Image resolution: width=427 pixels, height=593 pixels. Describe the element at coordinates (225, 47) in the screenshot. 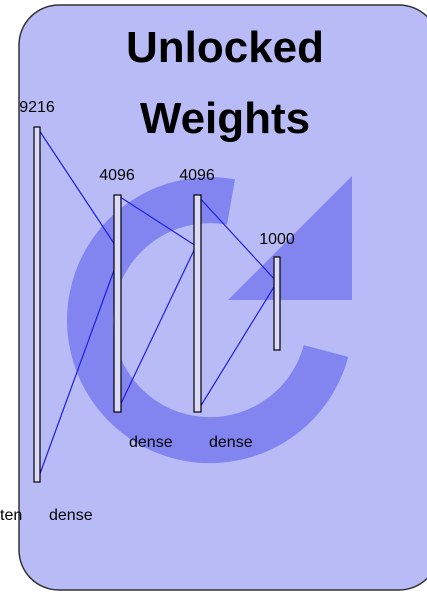

I see `title-line: Unlocked` at that location.